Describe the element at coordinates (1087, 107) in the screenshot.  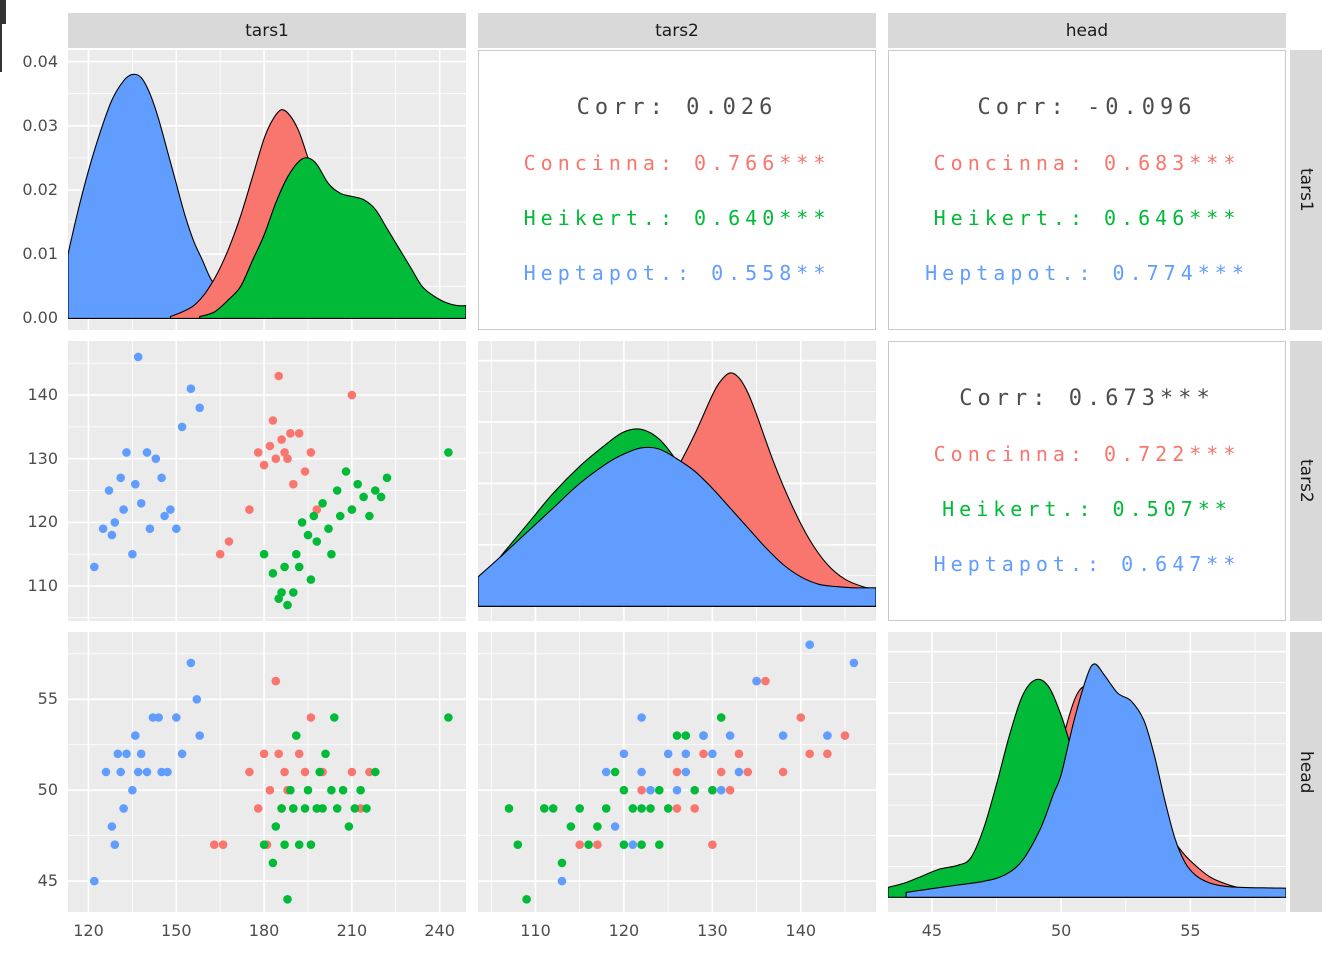
I see `corr-line-overall: Corr: -0.096` at that location.